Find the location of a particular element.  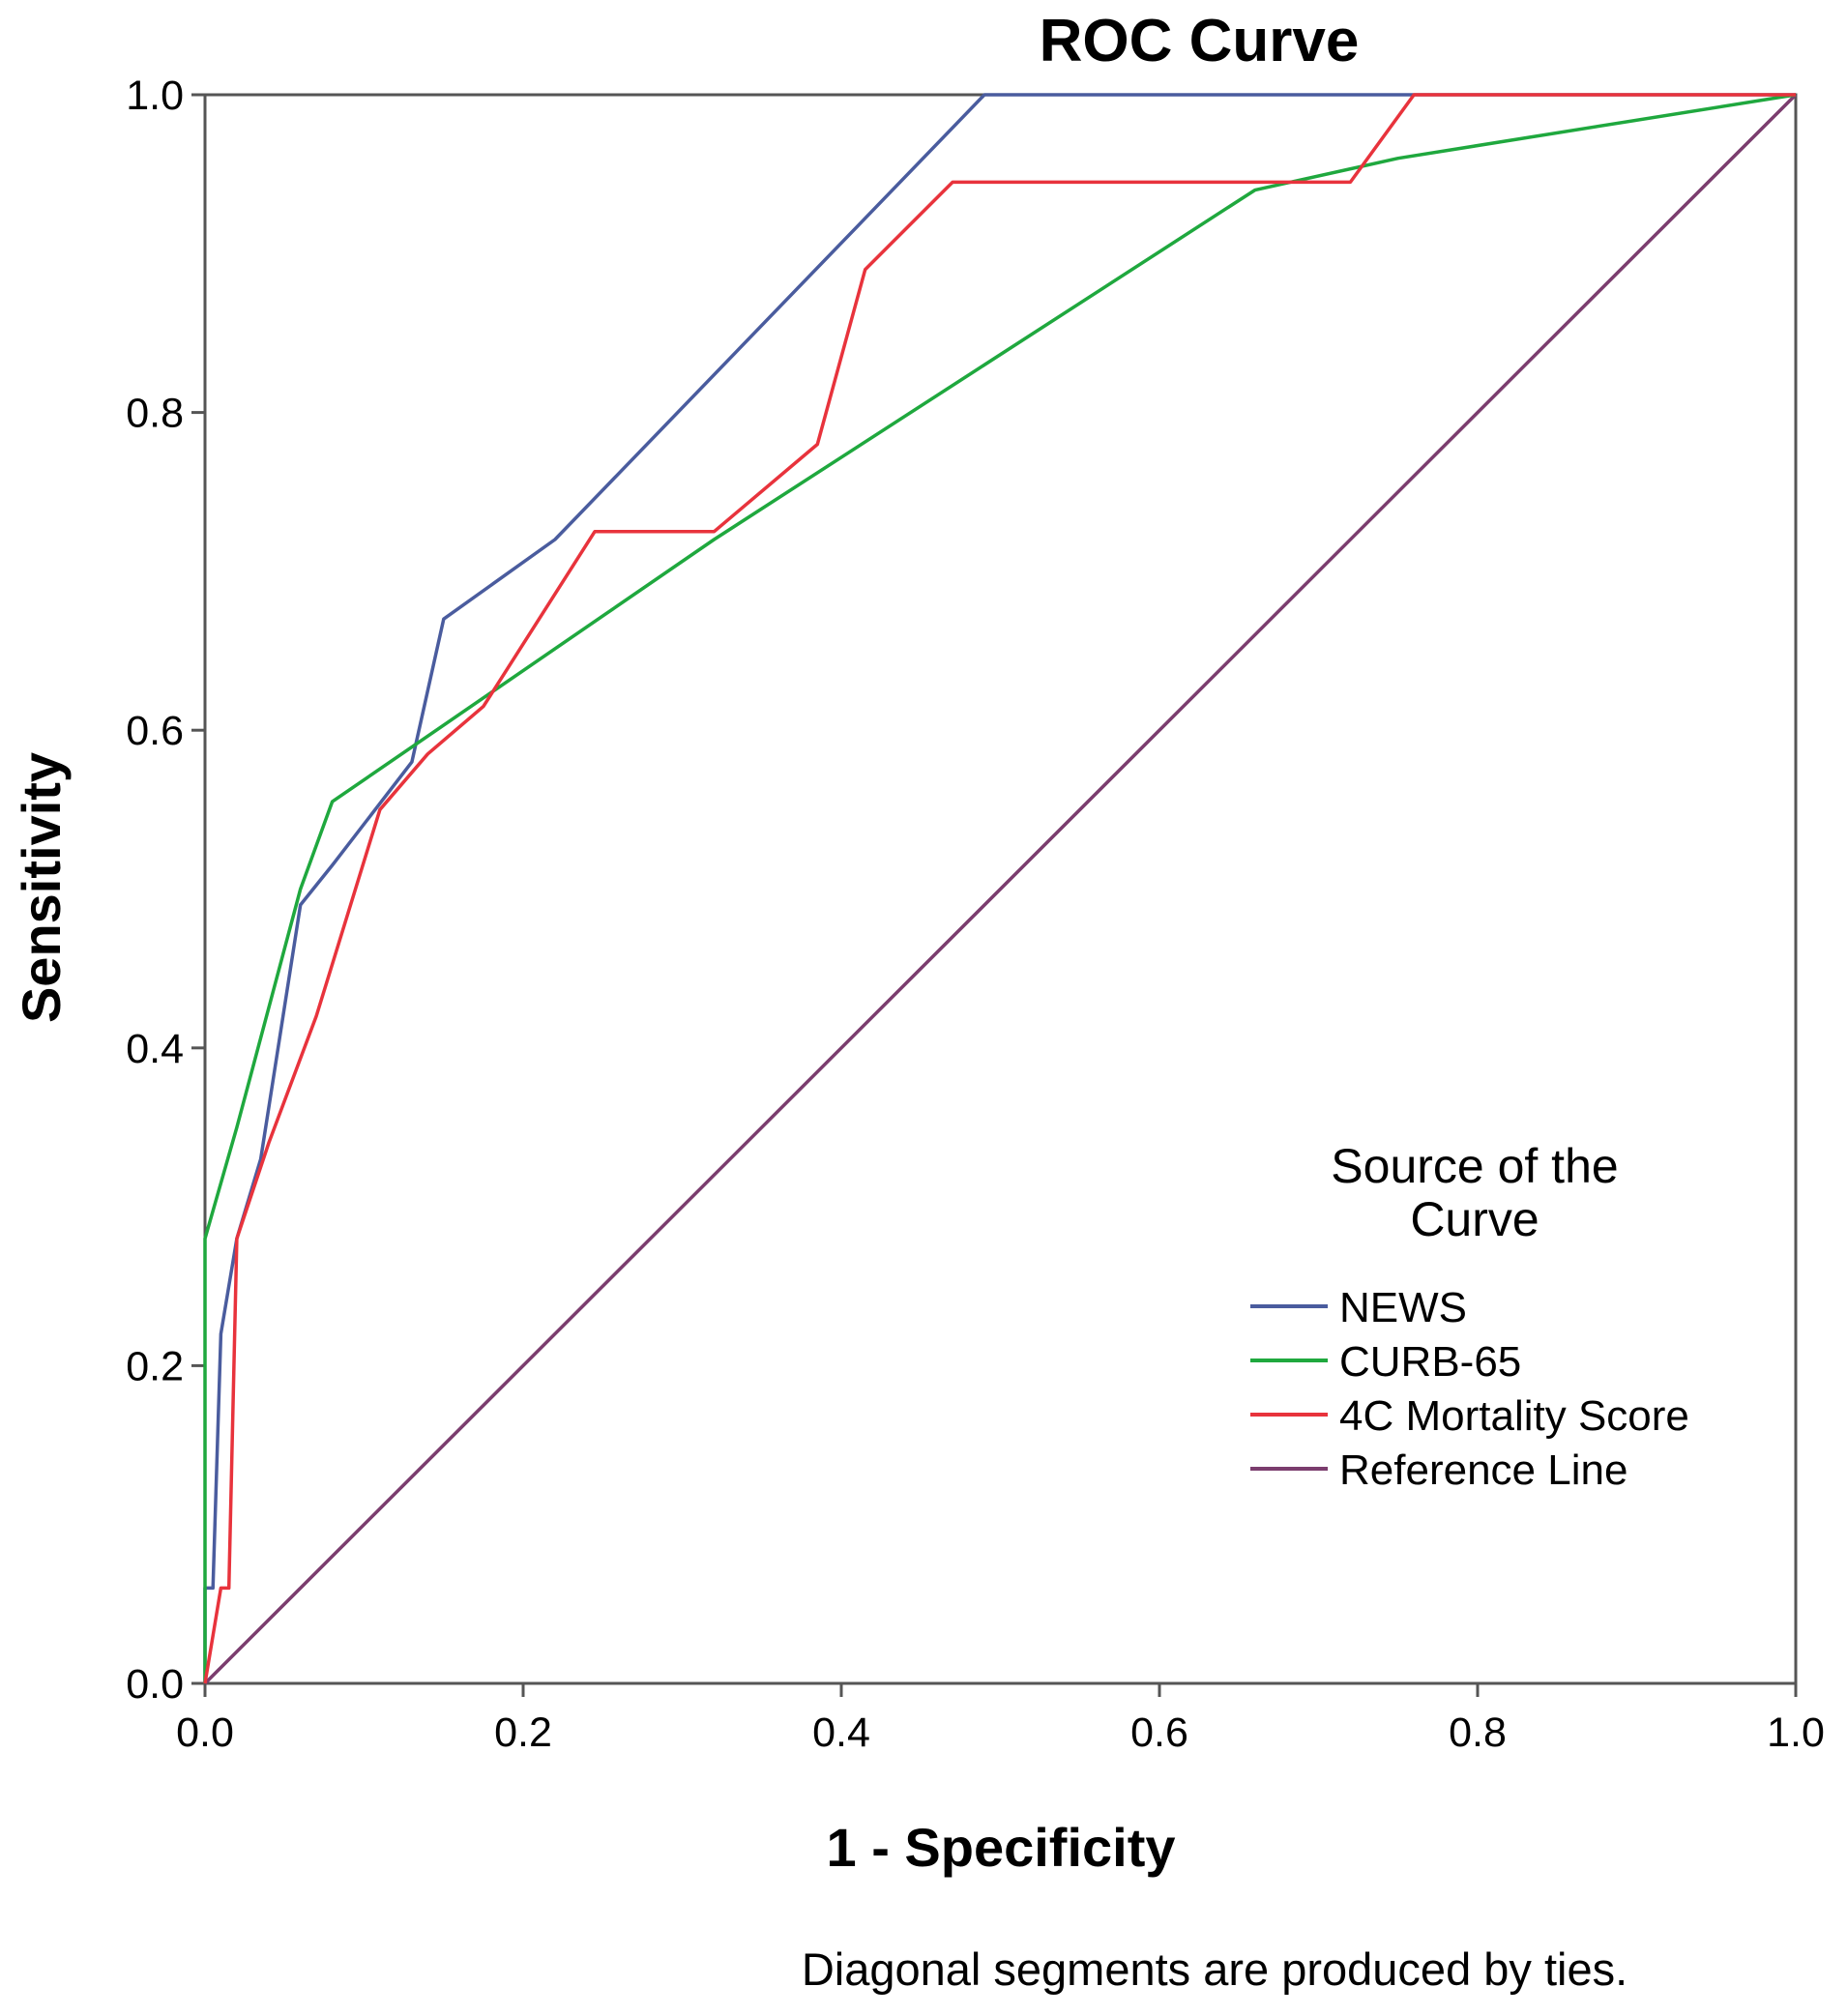

y-tick-label: 0.0 is located at coordinates (155, 1684).